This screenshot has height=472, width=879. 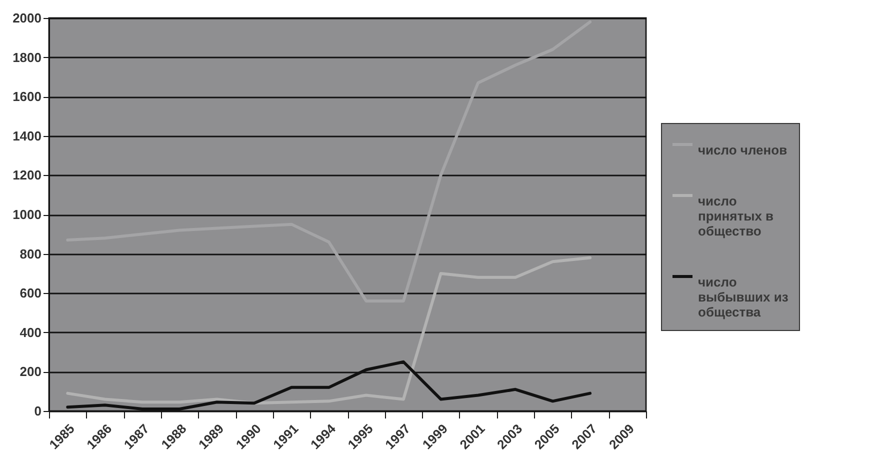 What do you see at coordinates (38, 411) in the screenshot?
I see `y-tick-label: 0` at bounding box center [38, 411].